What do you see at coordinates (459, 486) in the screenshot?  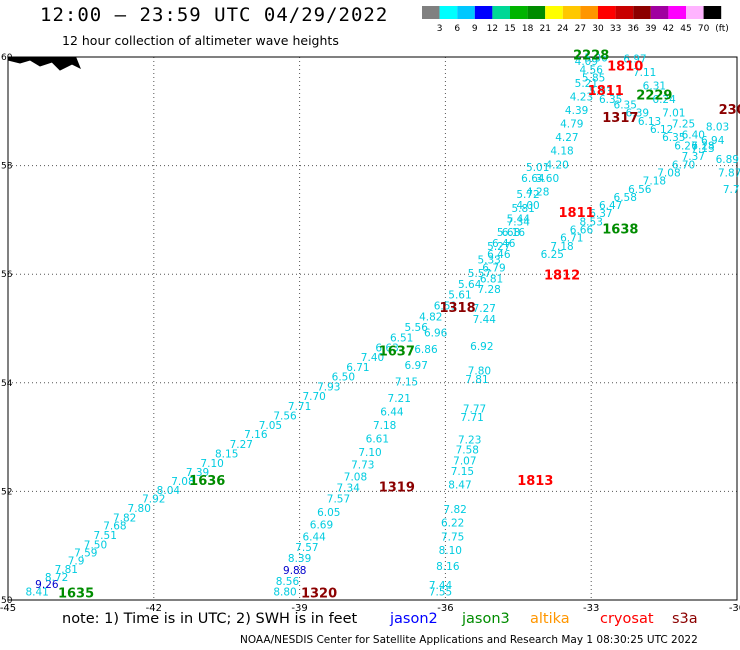 I see `wave-height-label: 8.47` at bounding box center [459, 486].